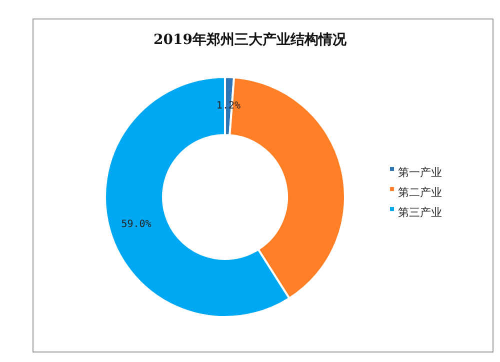 The image size is (500, 362). What do you see at coordinates (420, 173) in the screenshot?
I see `legend-label: 第一产业` at bounding box center [420, 173].